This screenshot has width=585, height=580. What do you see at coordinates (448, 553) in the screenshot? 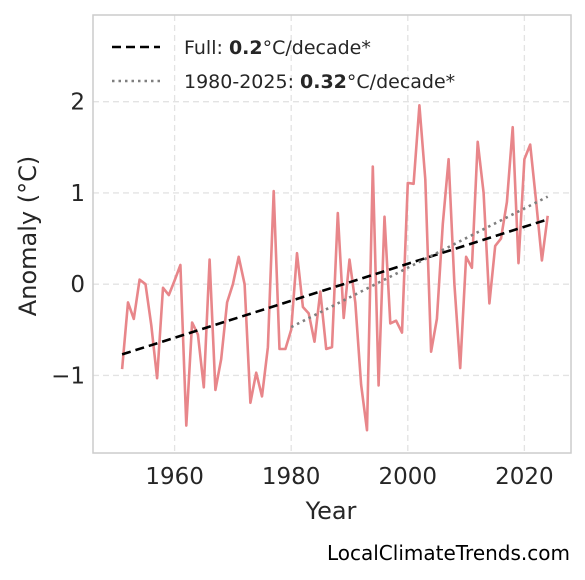
I see `credit-text: LocalClimateTrends.com` at bounding box center [448, 553].